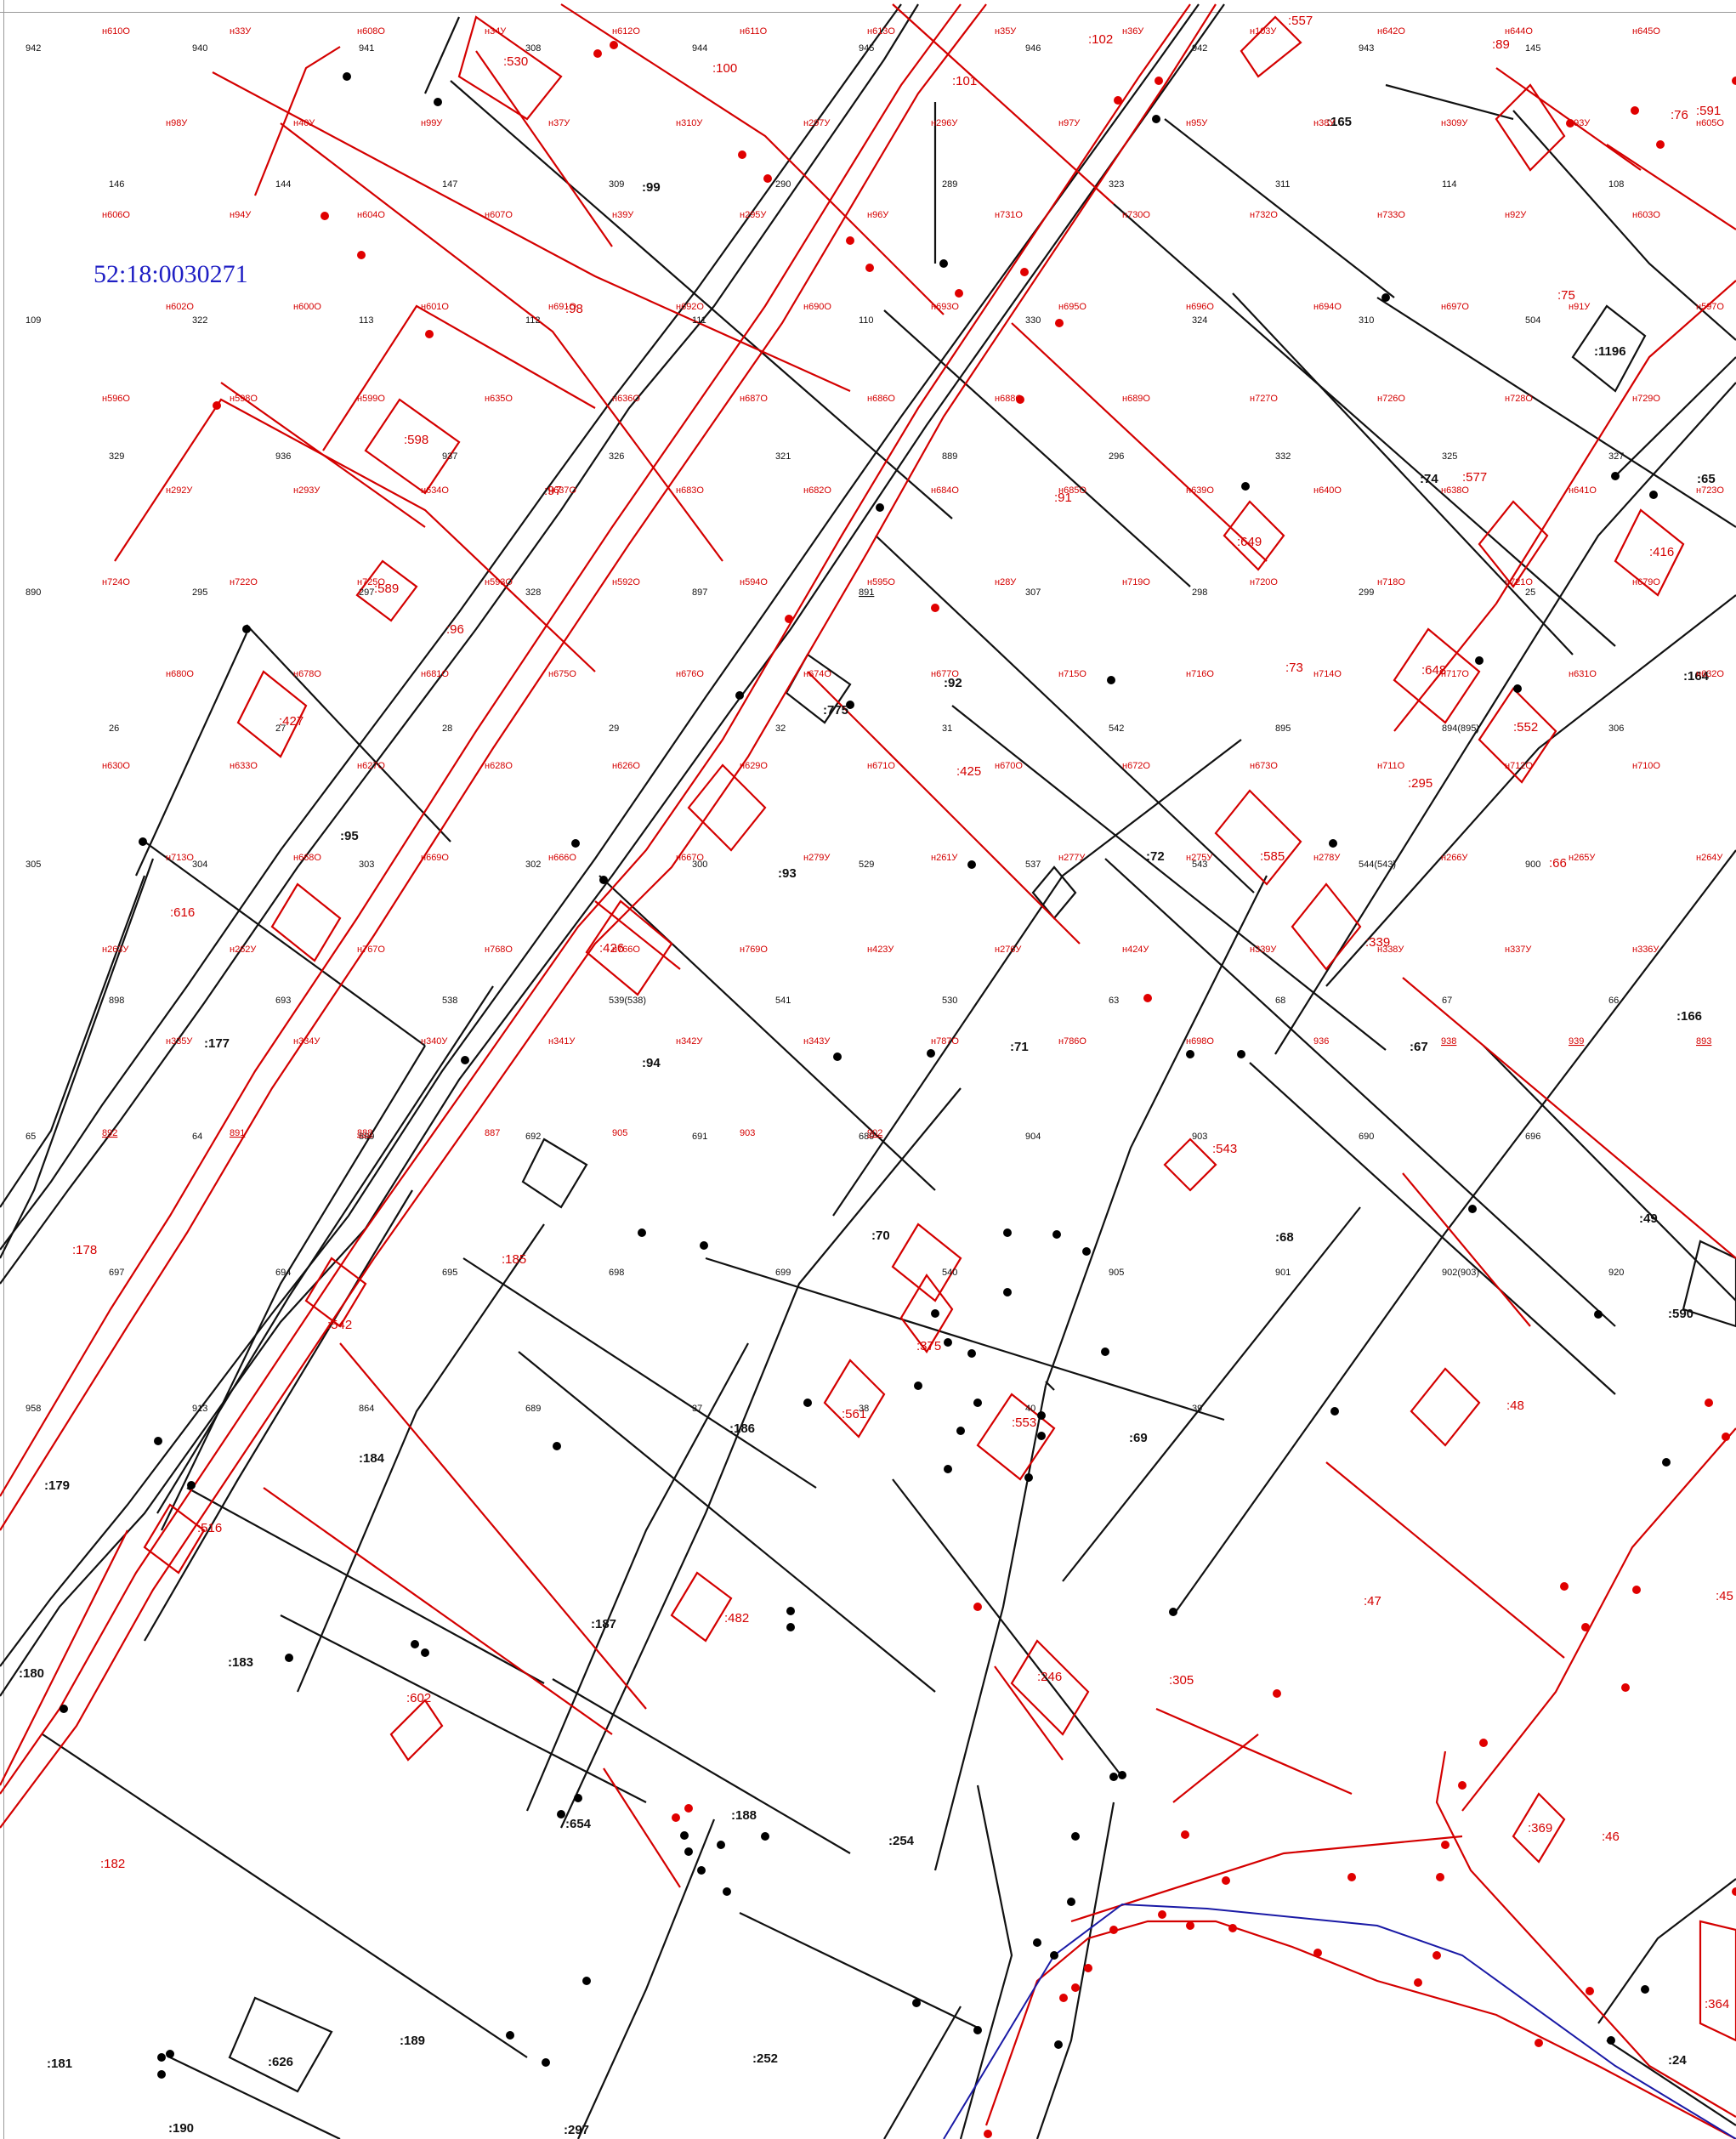 This screenshot has width=1736, height=2139. Describe the element at coordinates (603, 1624) in the screenshot. I see `parcel-label: :187` at that location.